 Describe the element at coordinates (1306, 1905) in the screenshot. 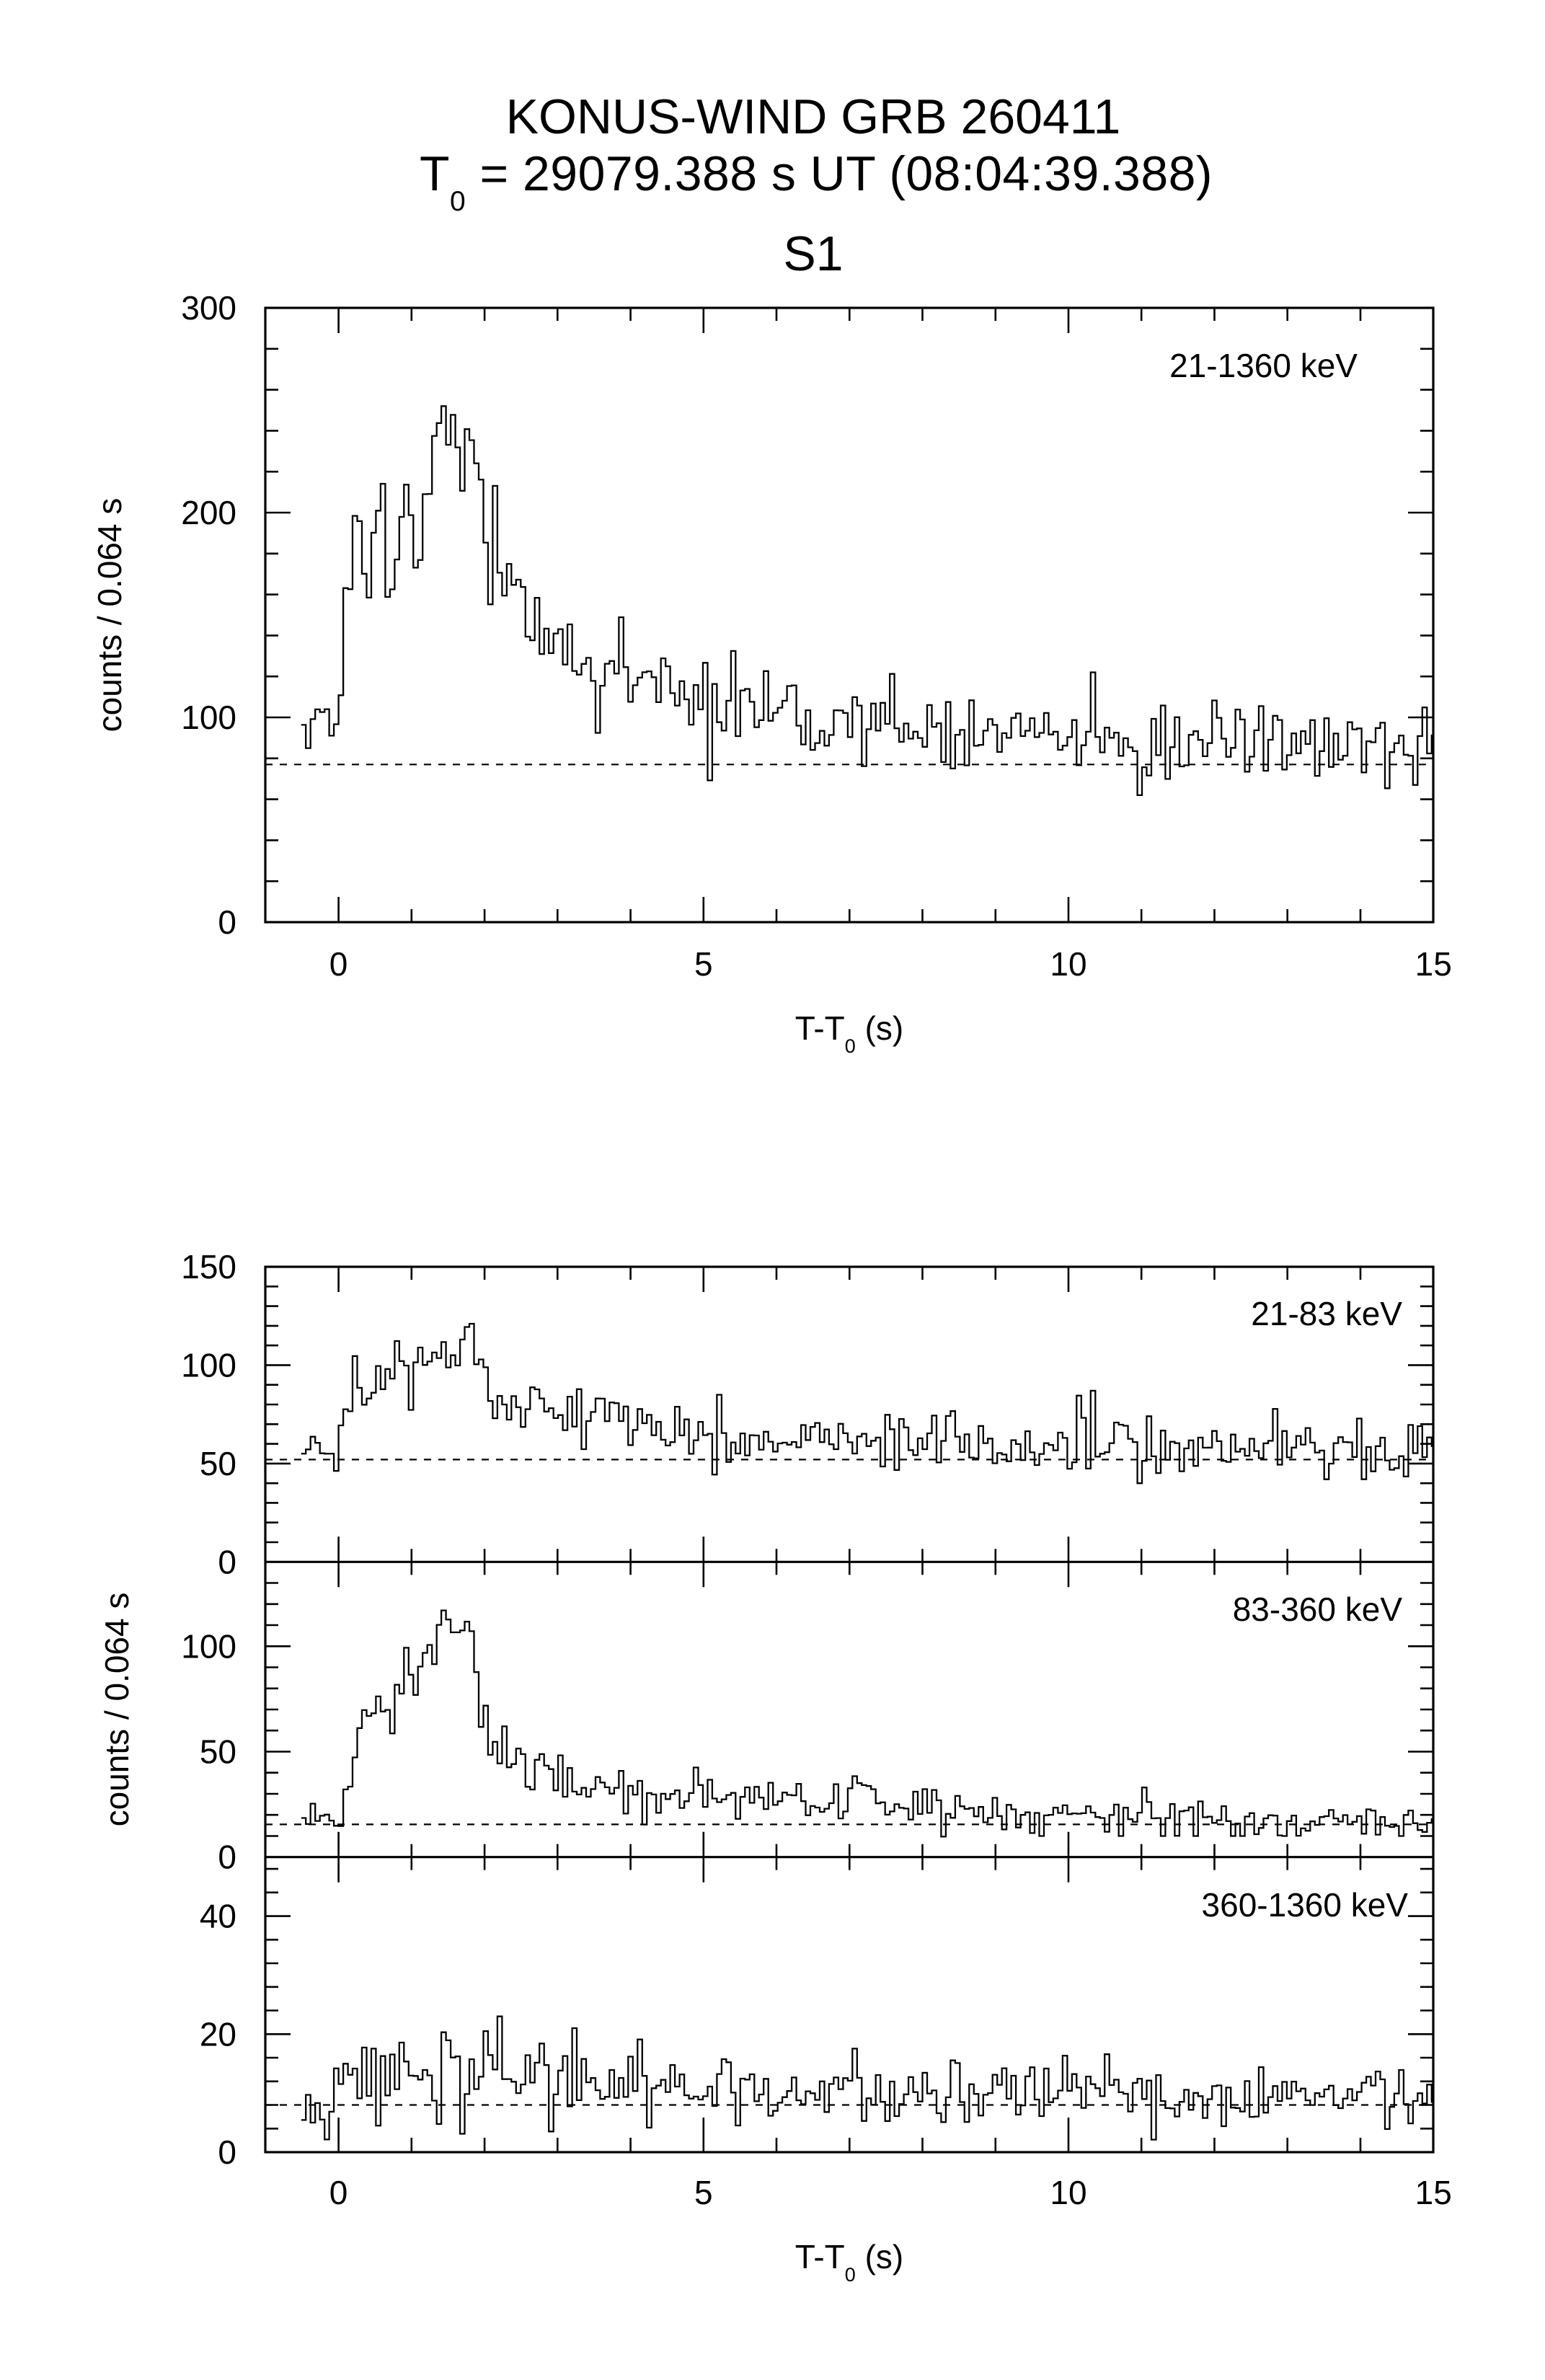

I see `svg-text: 360-1360 keV` at that location.